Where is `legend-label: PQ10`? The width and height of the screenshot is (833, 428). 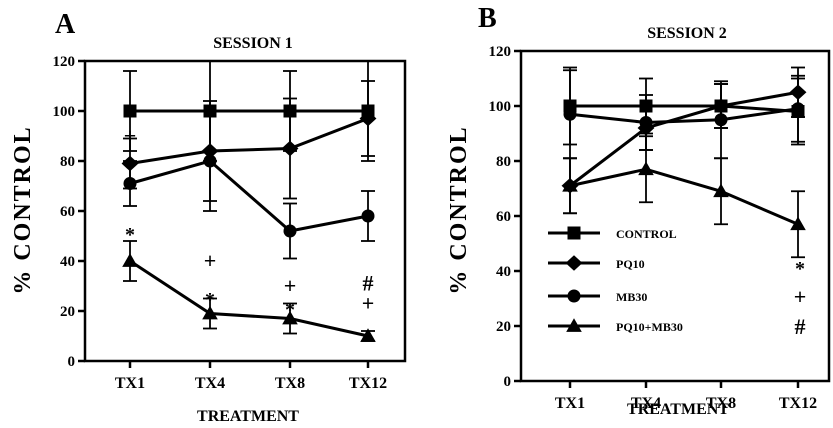
legend-label: PQ10 is located at coordinates (630, 264).